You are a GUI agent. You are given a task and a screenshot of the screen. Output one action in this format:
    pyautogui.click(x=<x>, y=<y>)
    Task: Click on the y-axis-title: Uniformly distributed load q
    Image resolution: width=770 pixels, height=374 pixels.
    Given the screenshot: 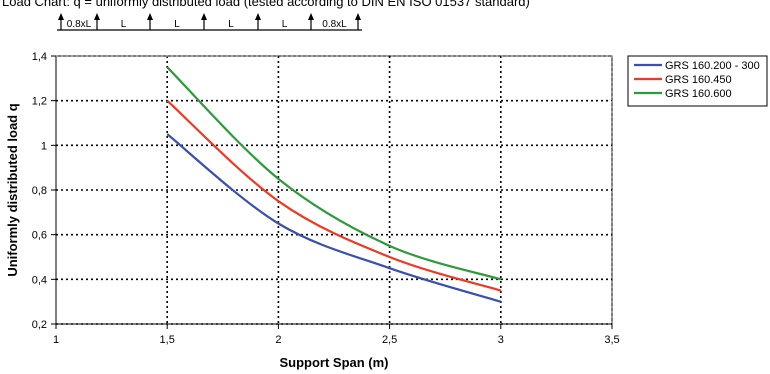 What is the action you would take?
    pyautogui.click(x=12, y=189)
    